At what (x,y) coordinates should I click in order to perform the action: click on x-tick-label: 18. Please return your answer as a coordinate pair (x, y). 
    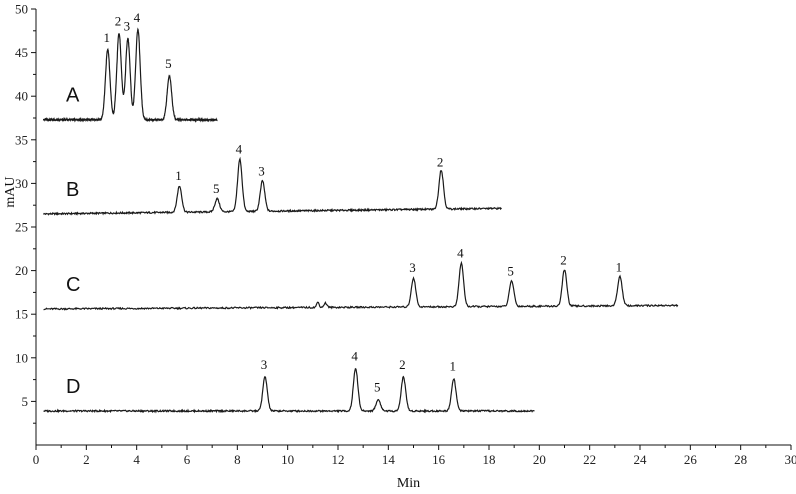
    Looking at the image, I should click on (489, 459).